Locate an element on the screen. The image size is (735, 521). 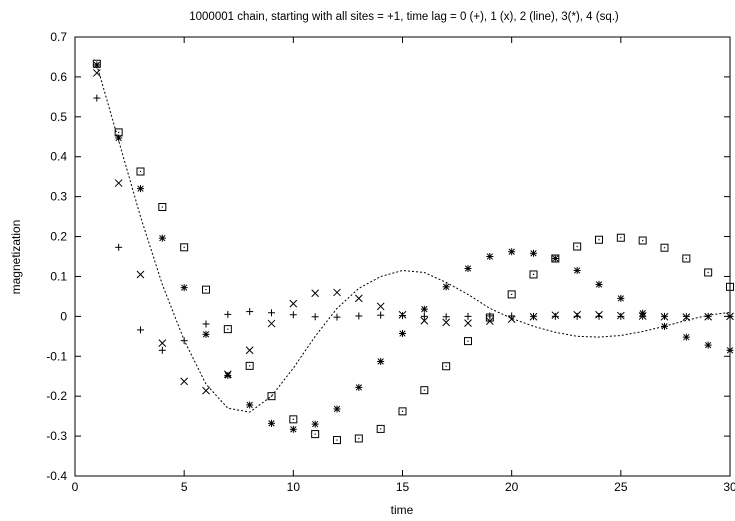
x-tick-label: 30 is located at coordinates (729, 487).